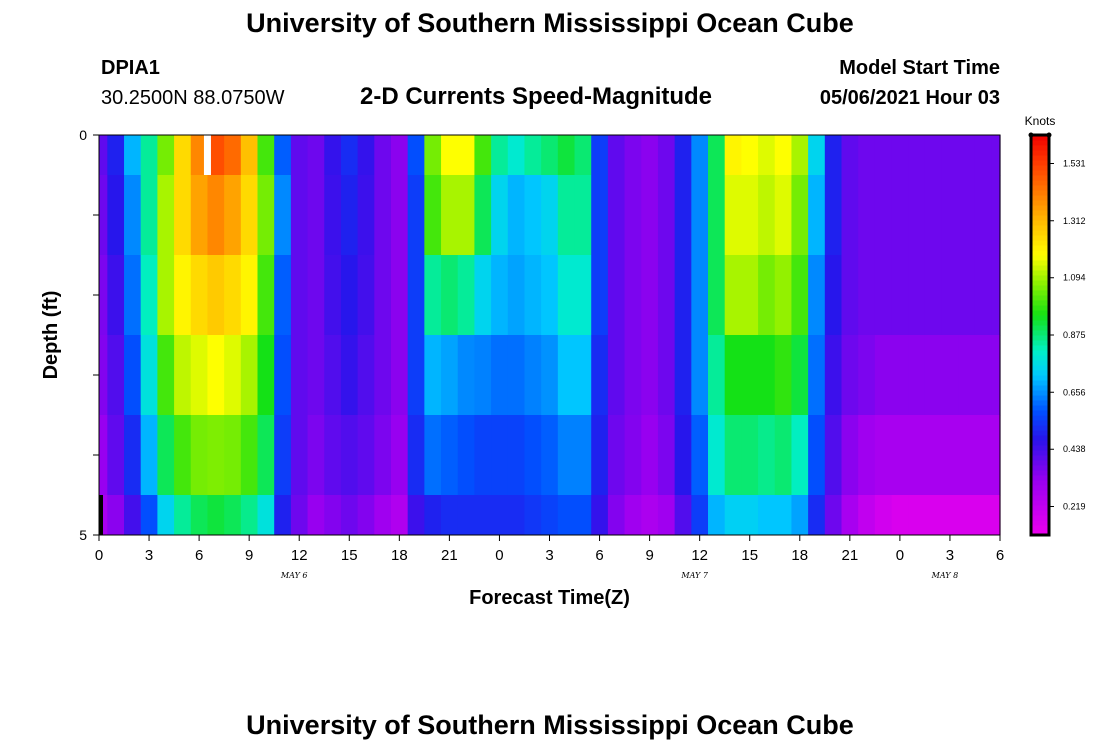 The width and height of the screenshot is (1100, 750). What do you see at coordinates (51, 335) in the screenshot?
I see `y-axis-label: Depth (ft)` at bounding box center [51, 335].